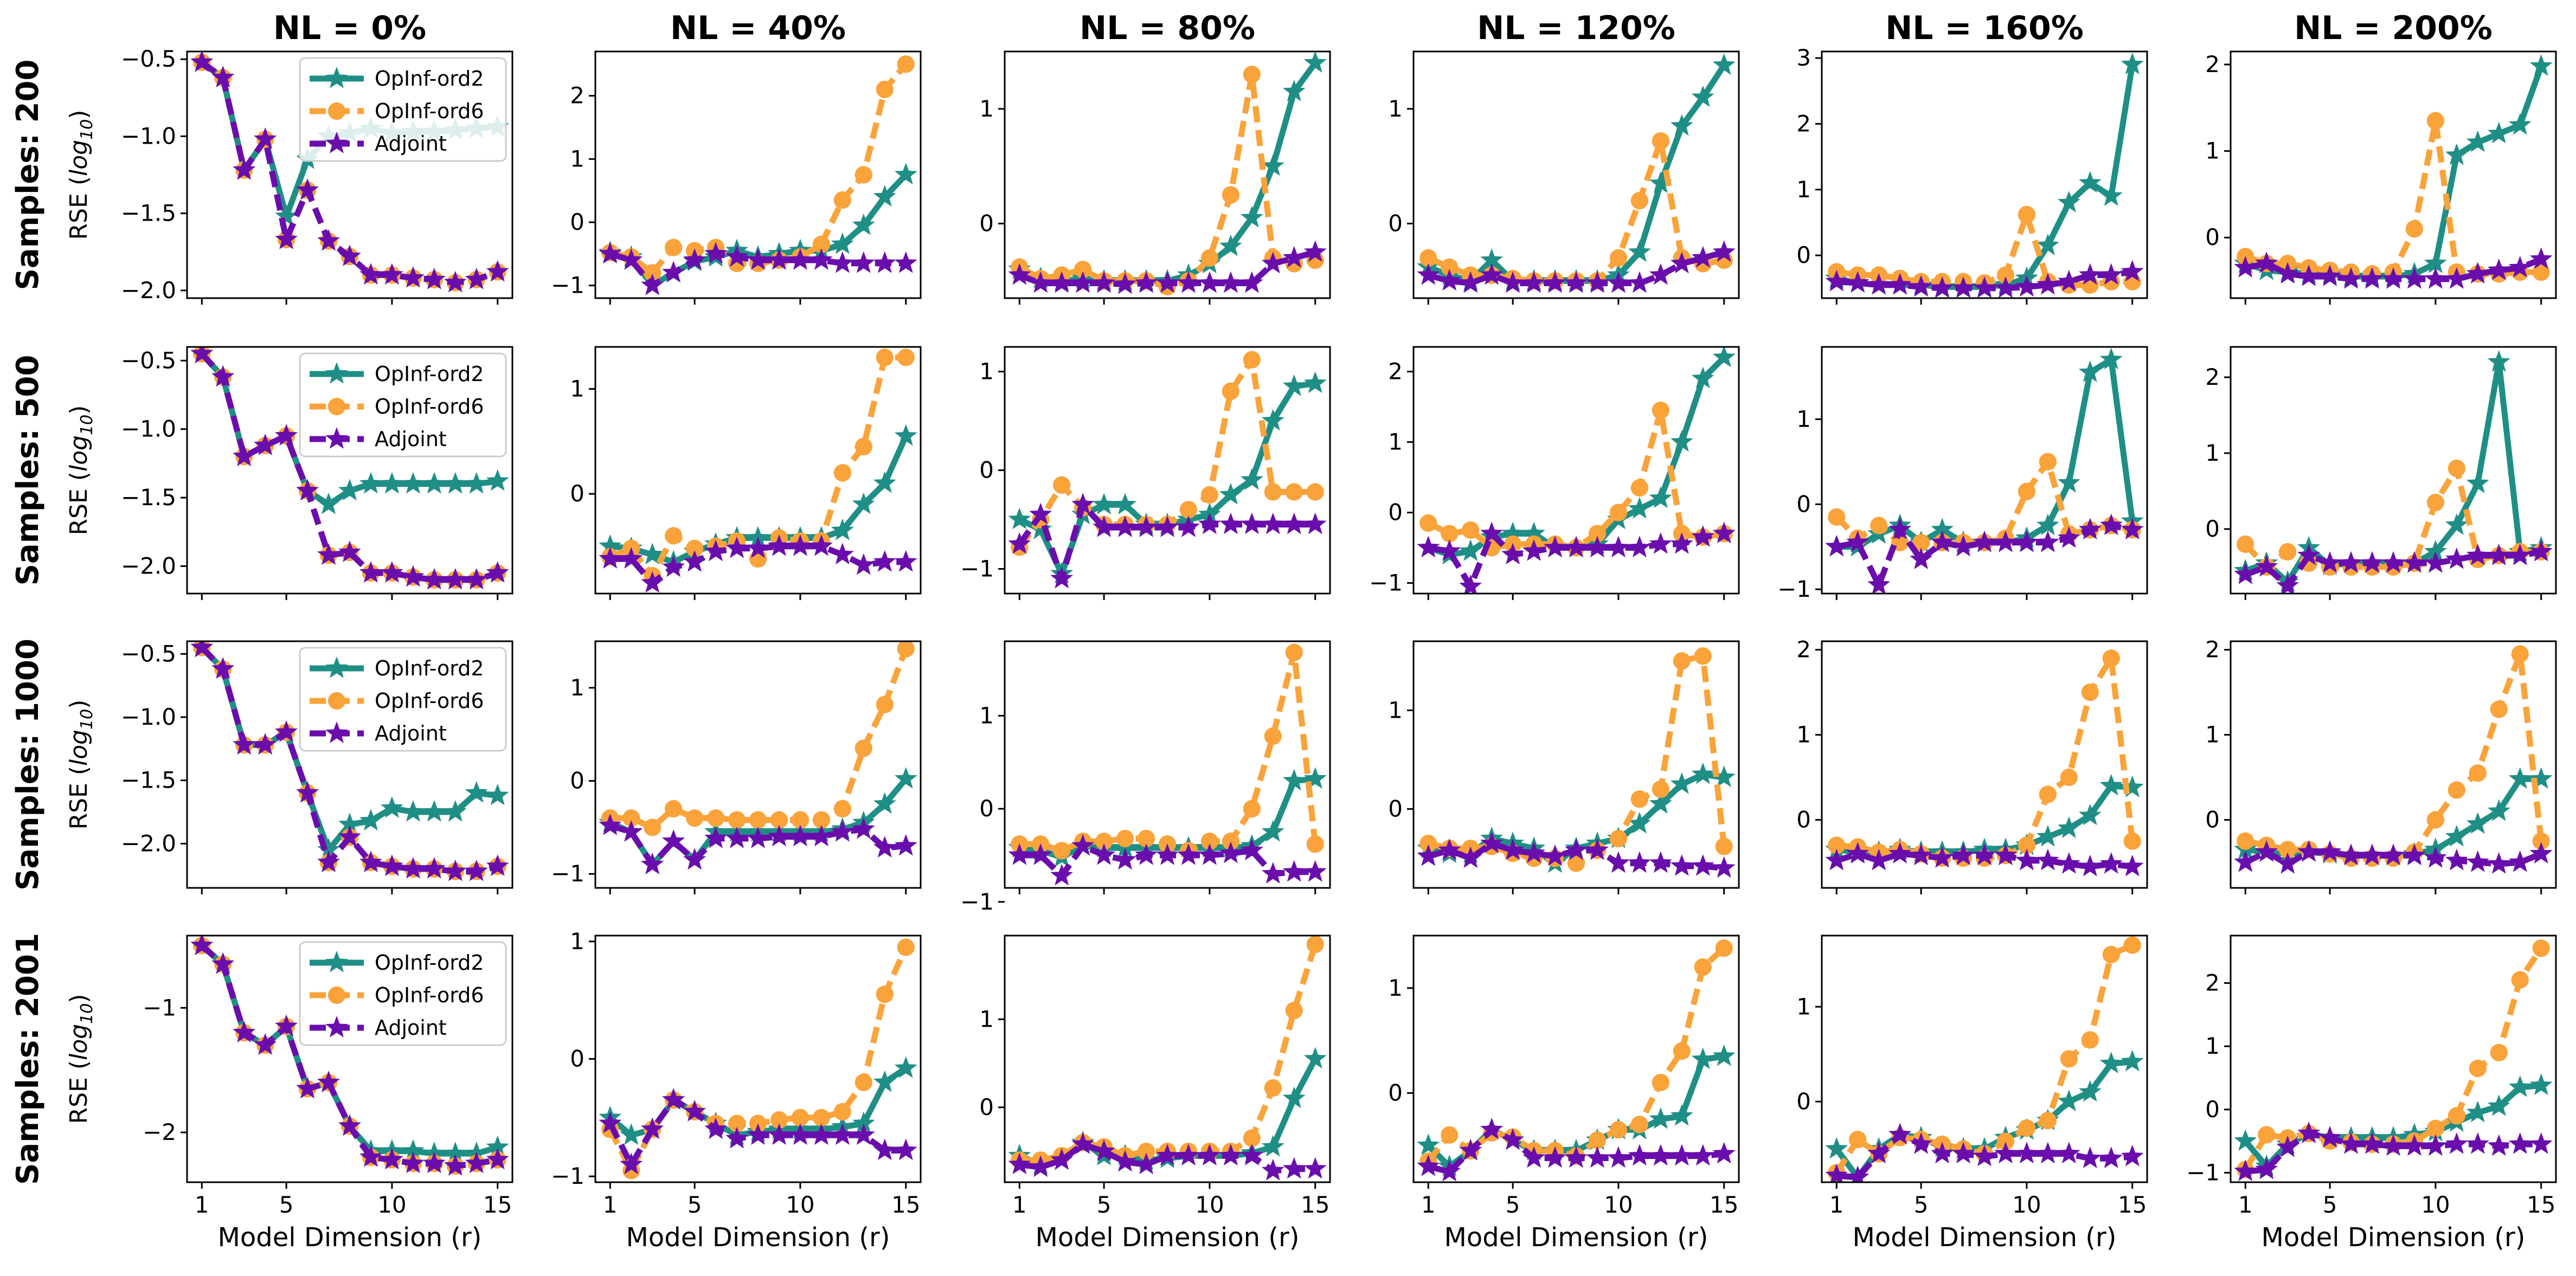 The width and height of the screenshot is (2576, 1276). Describe the element at coordinates (1724, 1204) in the screenshot. I see `x-tick-label: 15` at that location.